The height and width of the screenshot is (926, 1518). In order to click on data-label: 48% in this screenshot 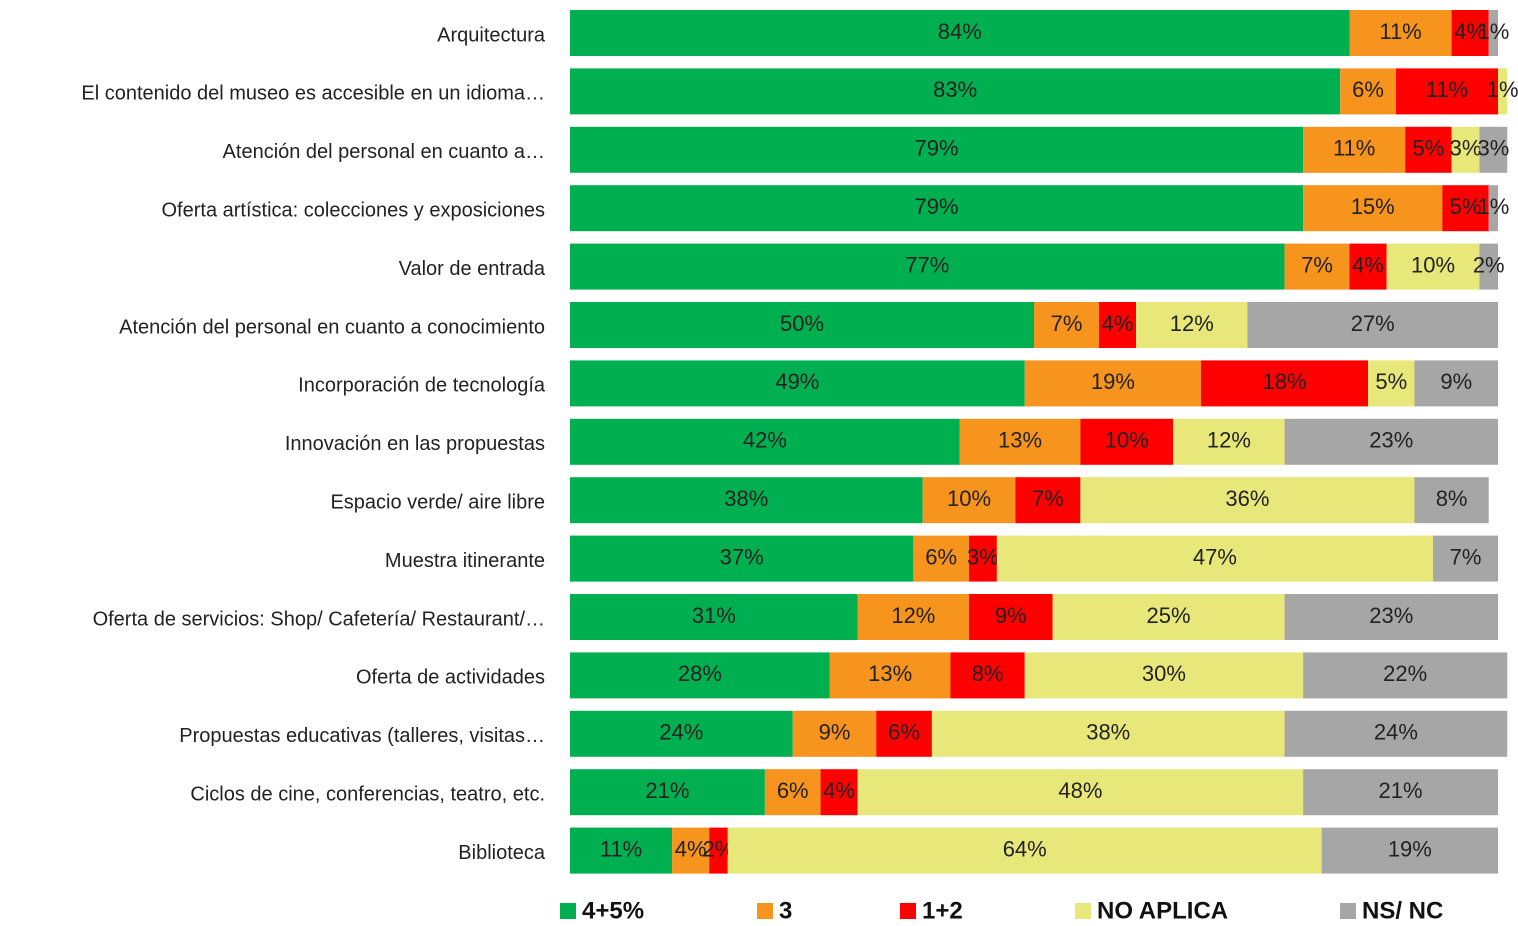, I will do `click(1080, 790)`.